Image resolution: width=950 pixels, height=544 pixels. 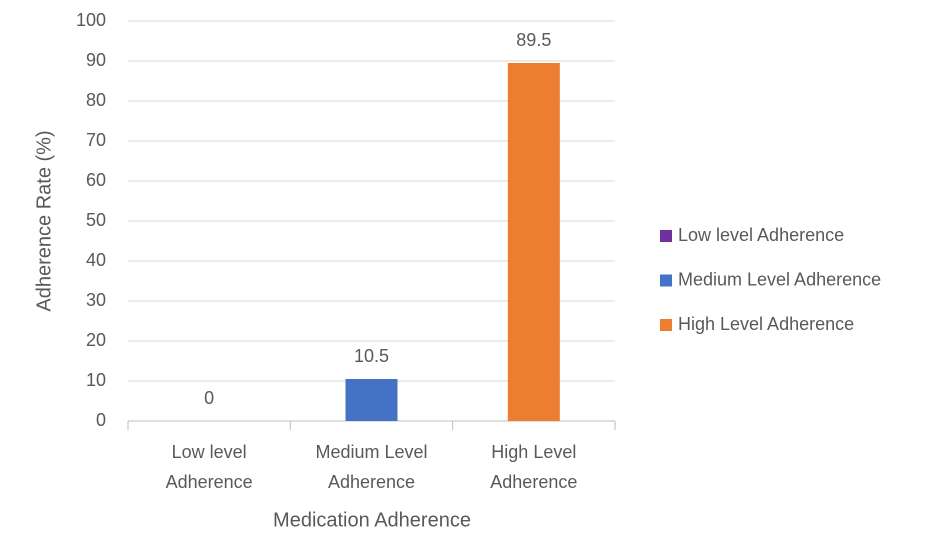 I want to click on y-tick-label: 80, so click(x=96, y=100).